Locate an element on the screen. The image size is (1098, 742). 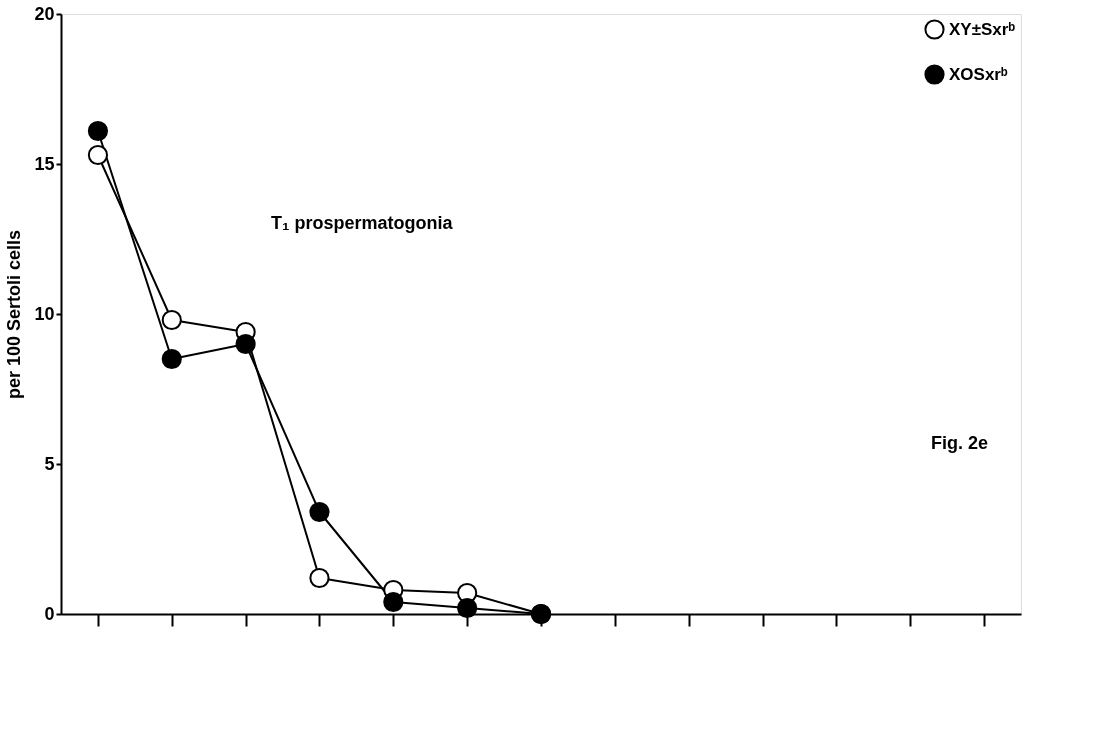
legend-label: XY±Sxrᵇ is located at coordinates (982, 29).